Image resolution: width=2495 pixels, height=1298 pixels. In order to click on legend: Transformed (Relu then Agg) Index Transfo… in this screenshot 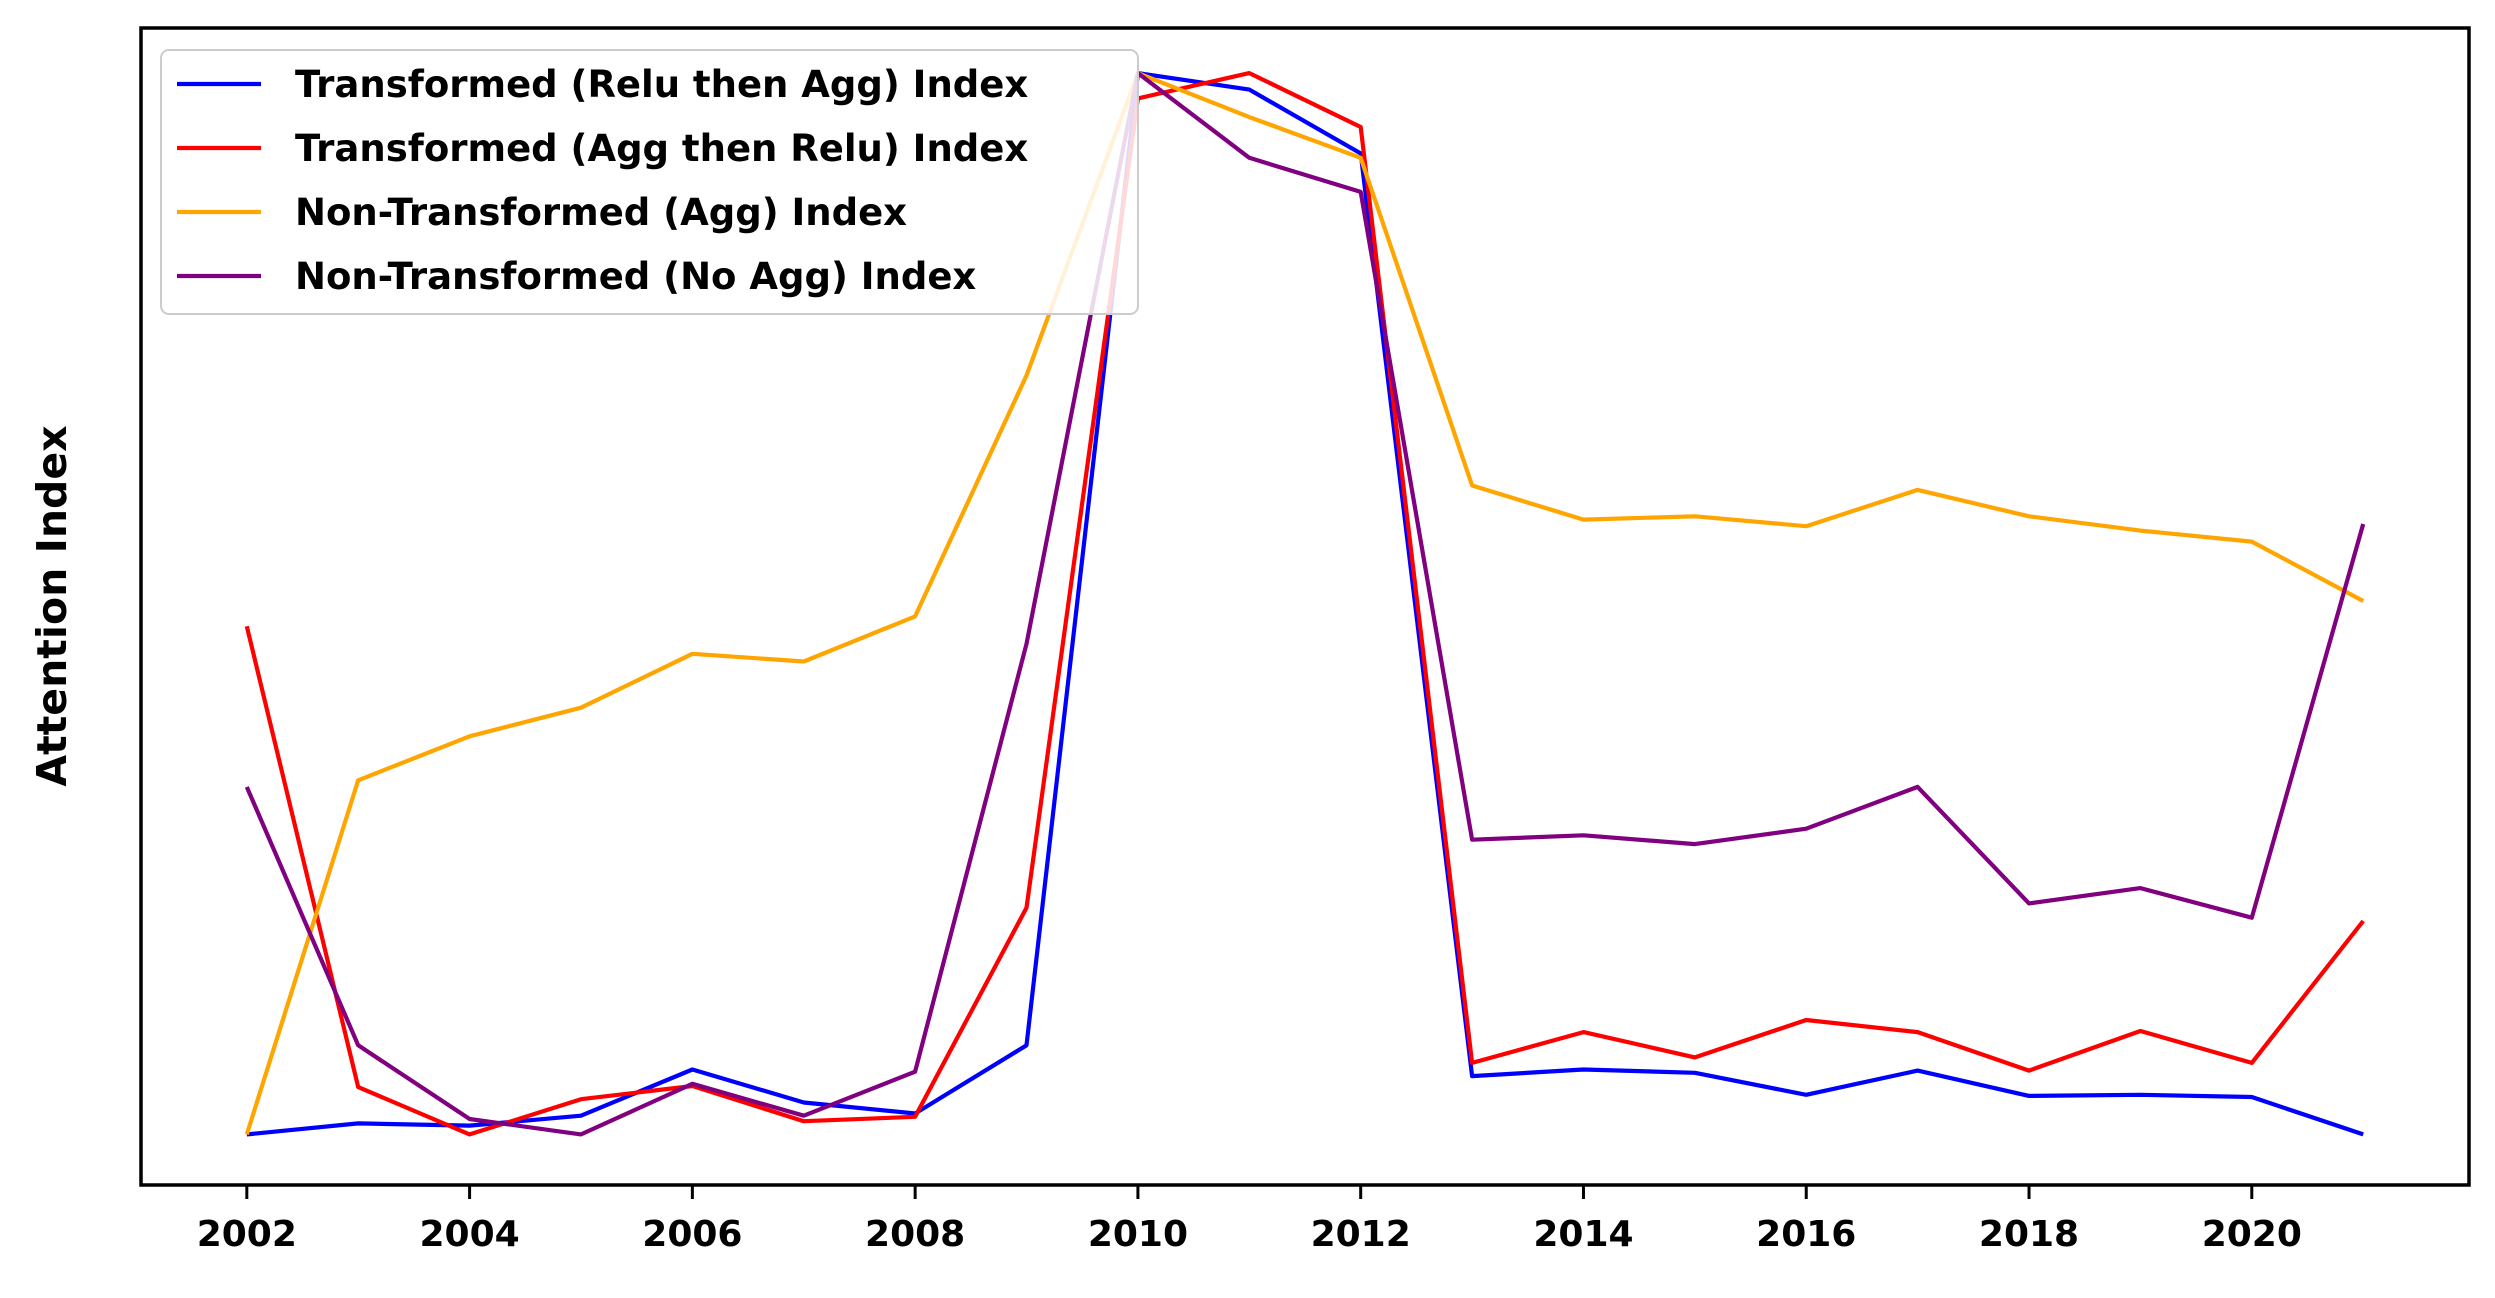, I will do `click(649, 182)`.